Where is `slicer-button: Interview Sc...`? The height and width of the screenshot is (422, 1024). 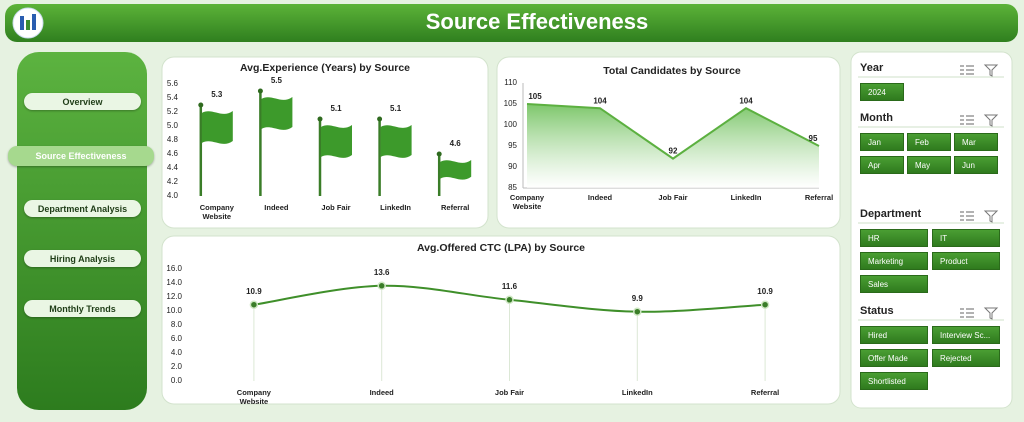
slicer-button: Interview Sc... is located at coordinates (966, 335).